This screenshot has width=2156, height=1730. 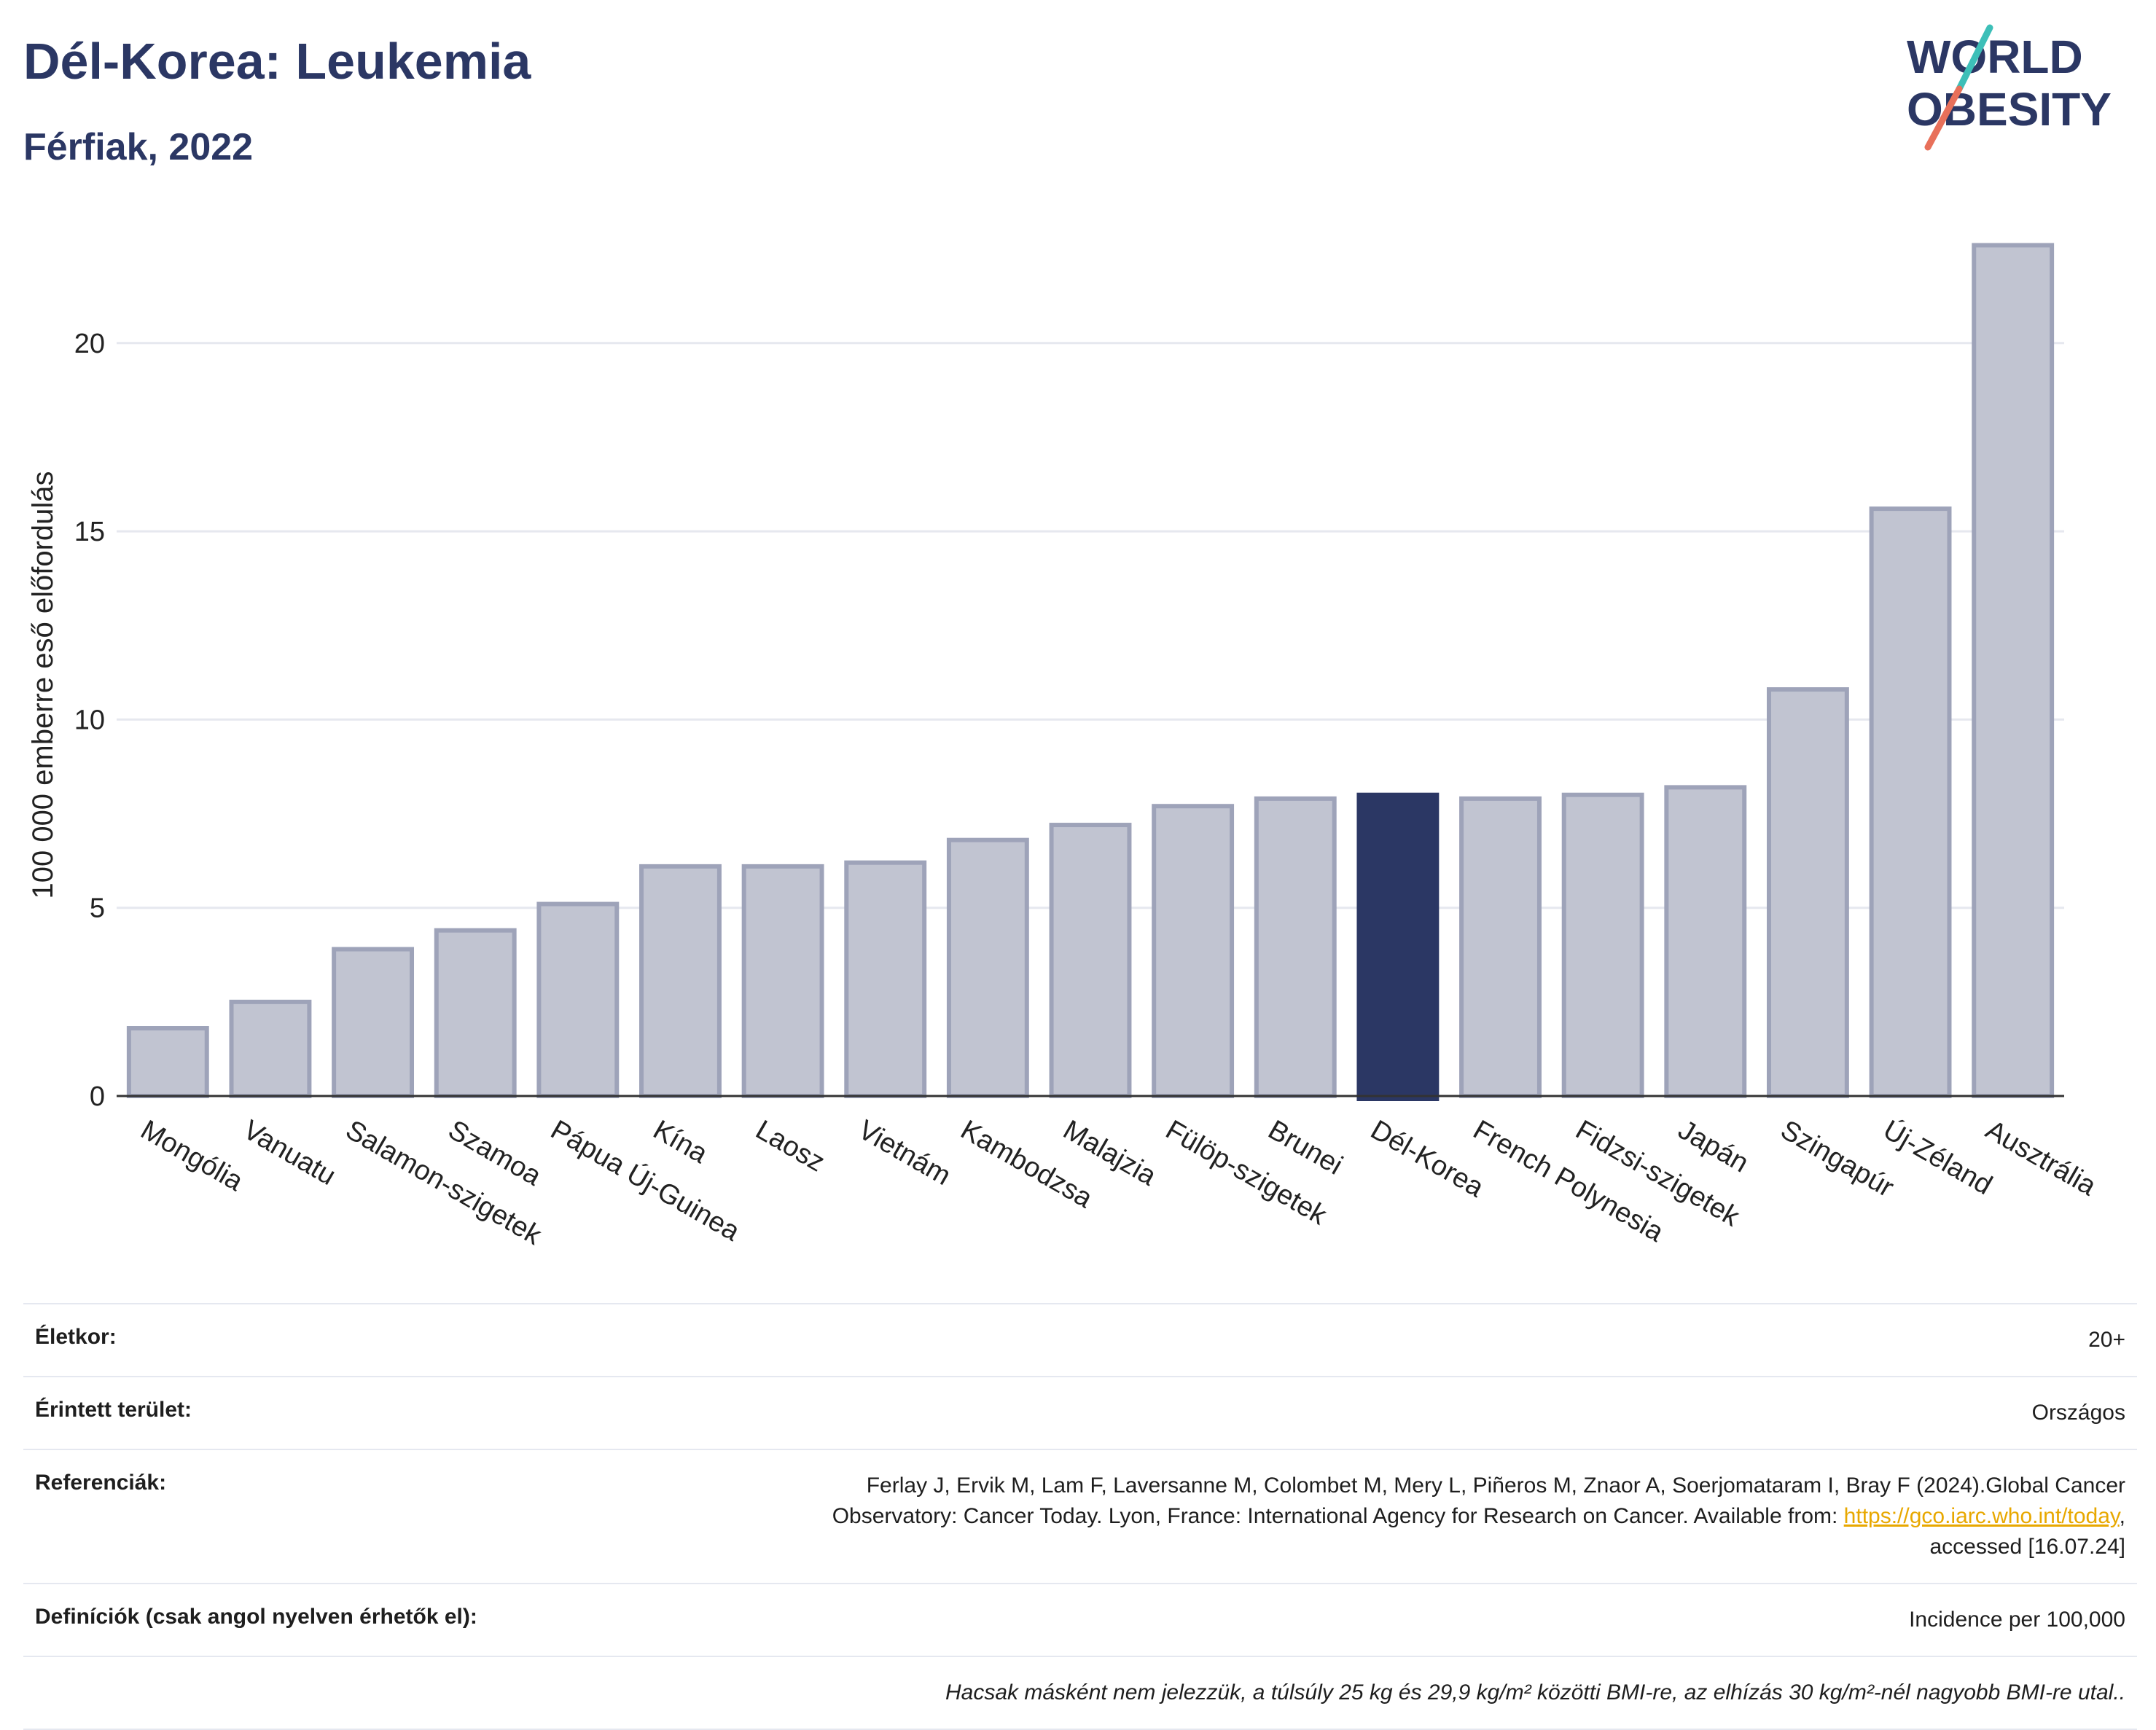 What do you see at coordinates (987, 967) in the screenshot?
I see `bar-Kambodzsa` at bounding box center [987, 967].